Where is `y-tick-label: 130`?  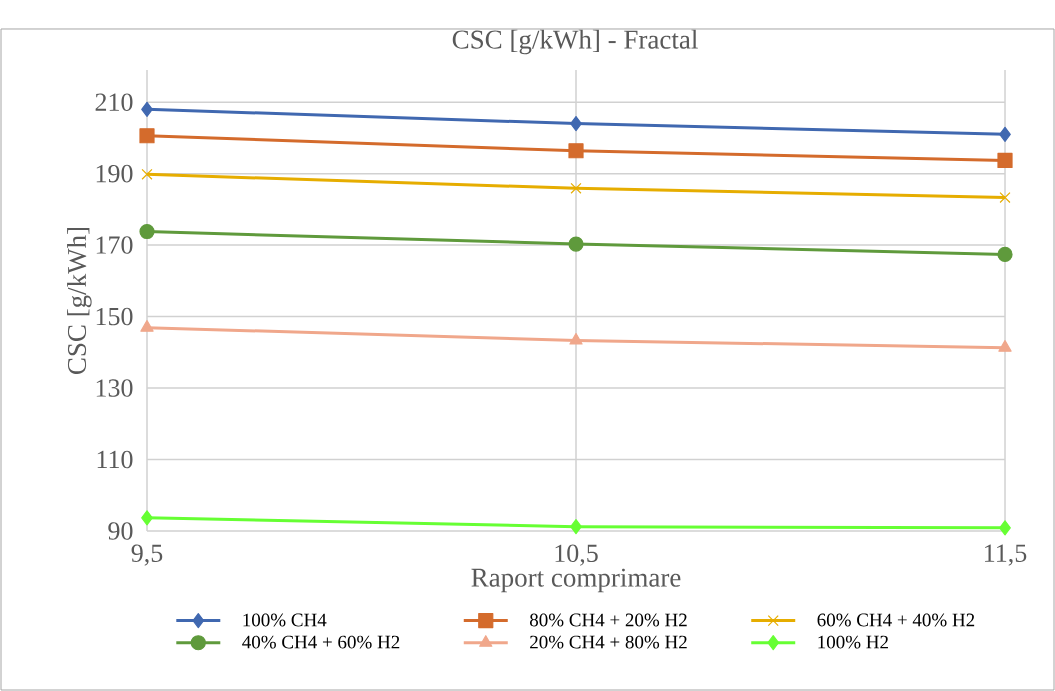 y-tick-label: 130 is located at coordinates (114, 388).